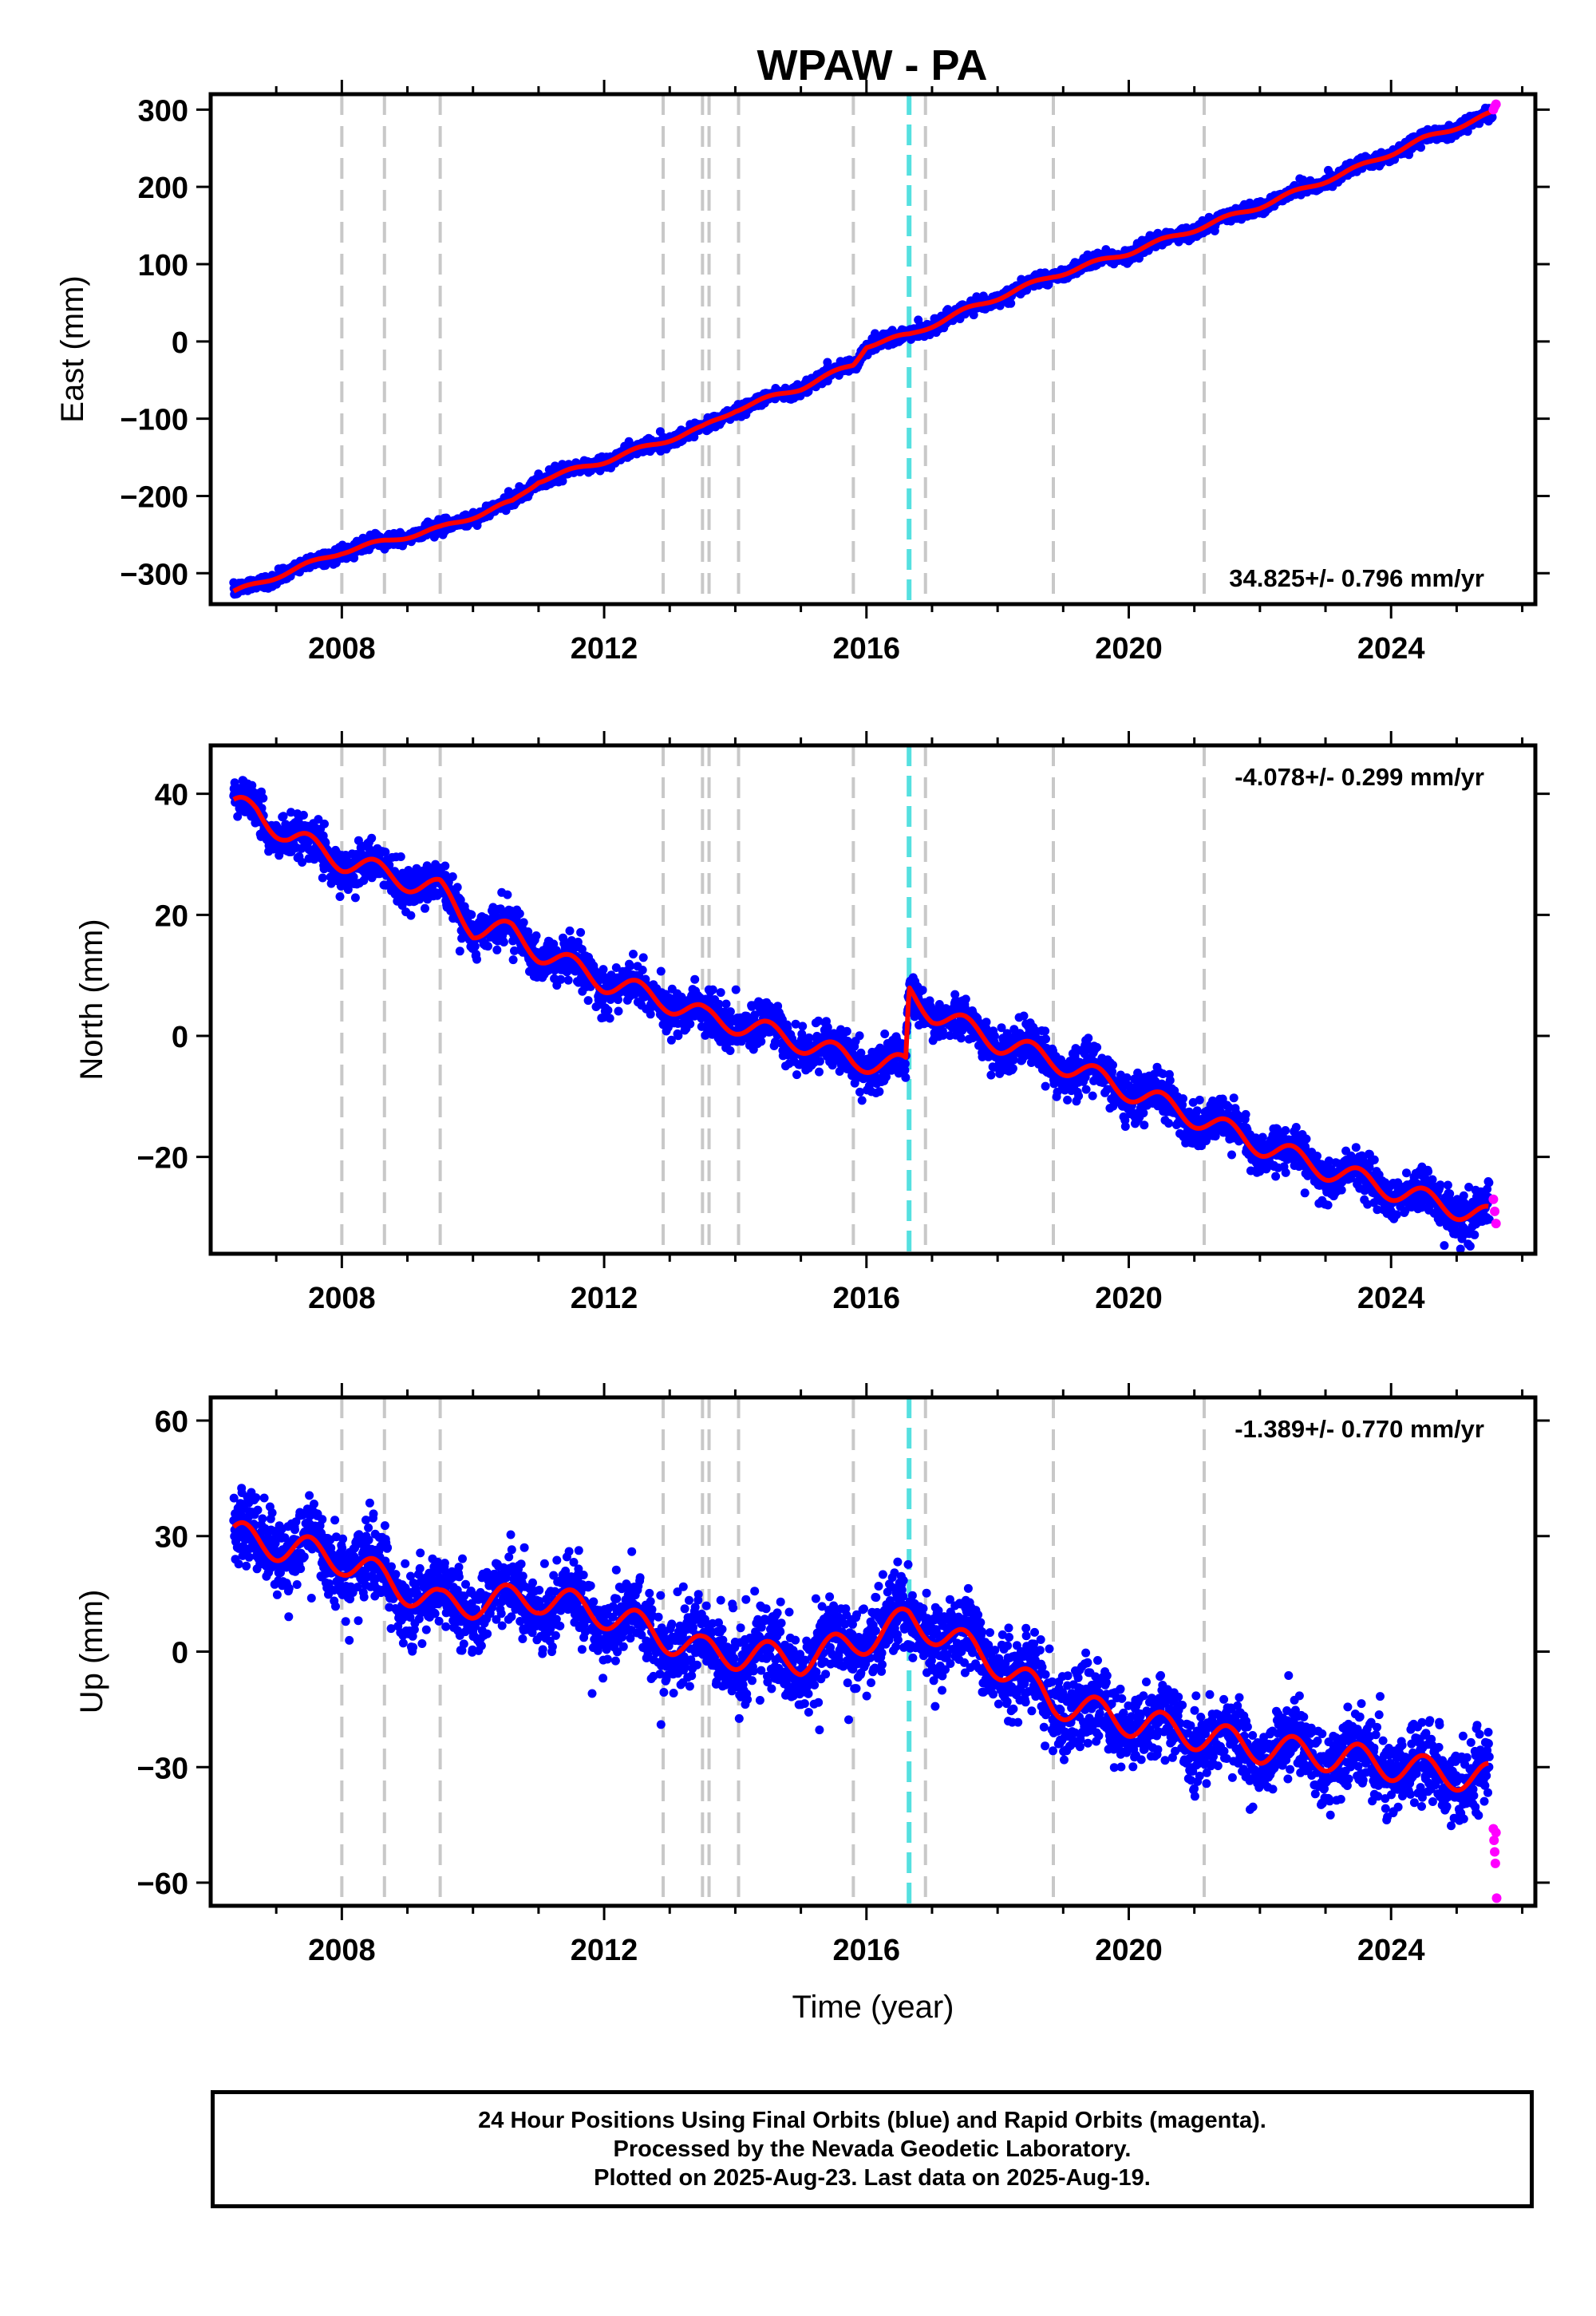 Image resolution: width=1596 pixels, height=2316 pixels. Describe the element at coordinates (72, 348) in the screenshot. I see `y-axis-label: East (mm)` at that location.